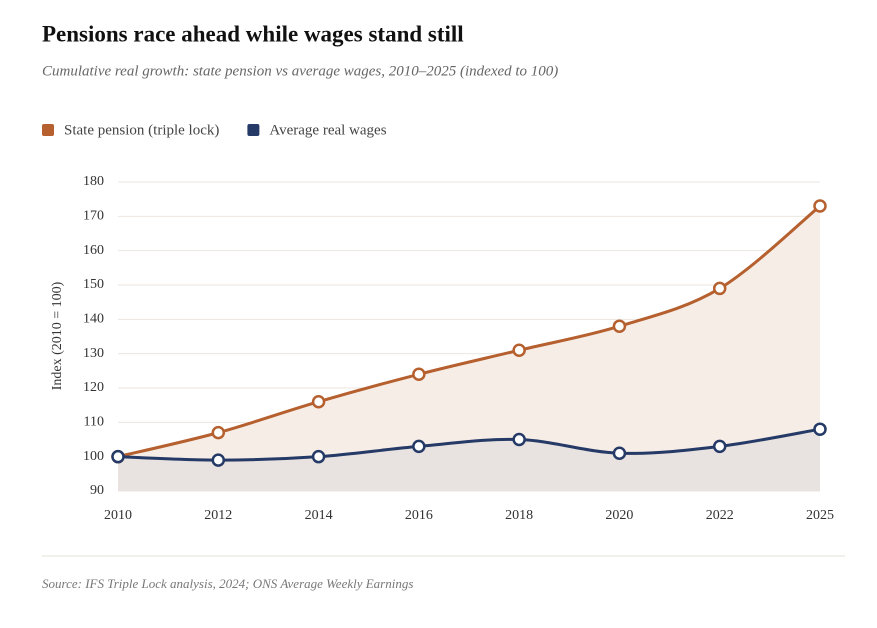  Describe the element at coordinates (519, 515) in the screenshot. I see `x-tick-label: 2018` at that location.